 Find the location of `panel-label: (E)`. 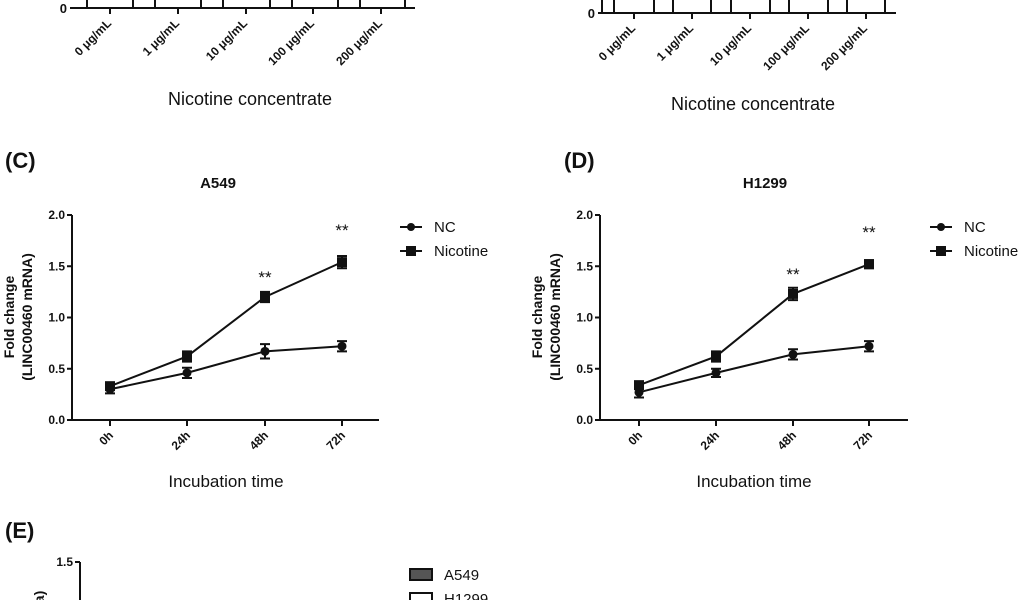

panel-label: (E) is located at coordinates (19, 530).